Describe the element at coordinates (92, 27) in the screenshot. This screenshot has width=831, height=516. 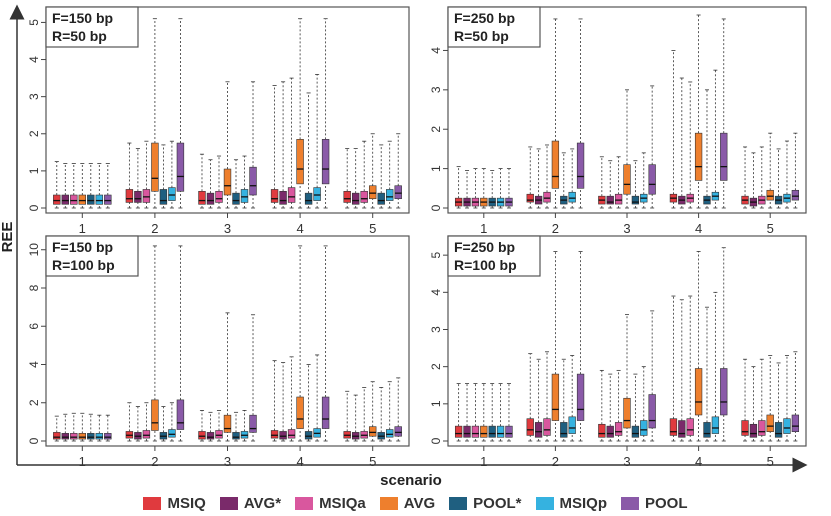
I see `panel-title-box` at that location.